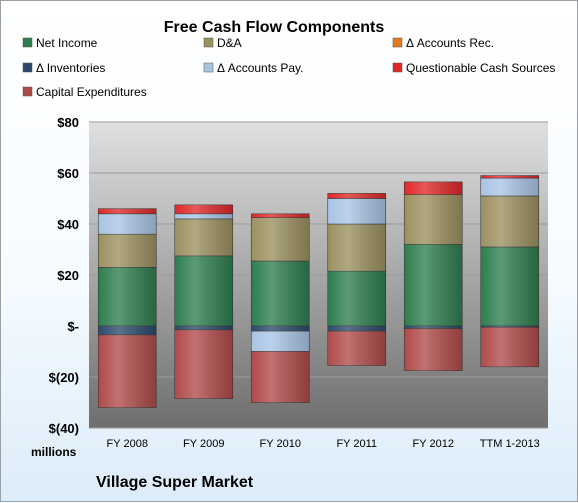  I want to click on x-tick-label-ttm-1-2013: TTM 1-2013, so click(510, 444).